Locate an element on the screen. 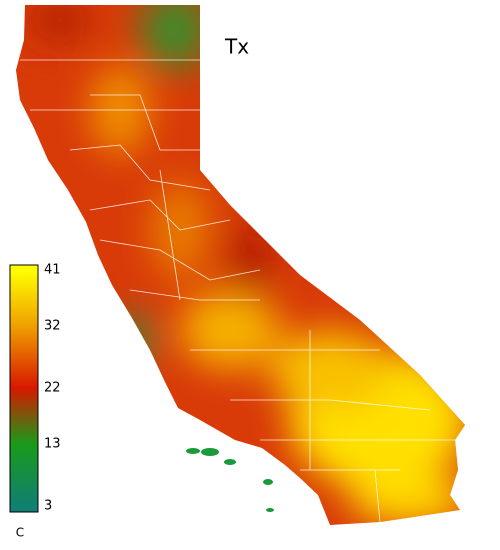 This screenshot has height=550, width=500. colorbar-tick-label: 13 is located at coordinates (52, 443).